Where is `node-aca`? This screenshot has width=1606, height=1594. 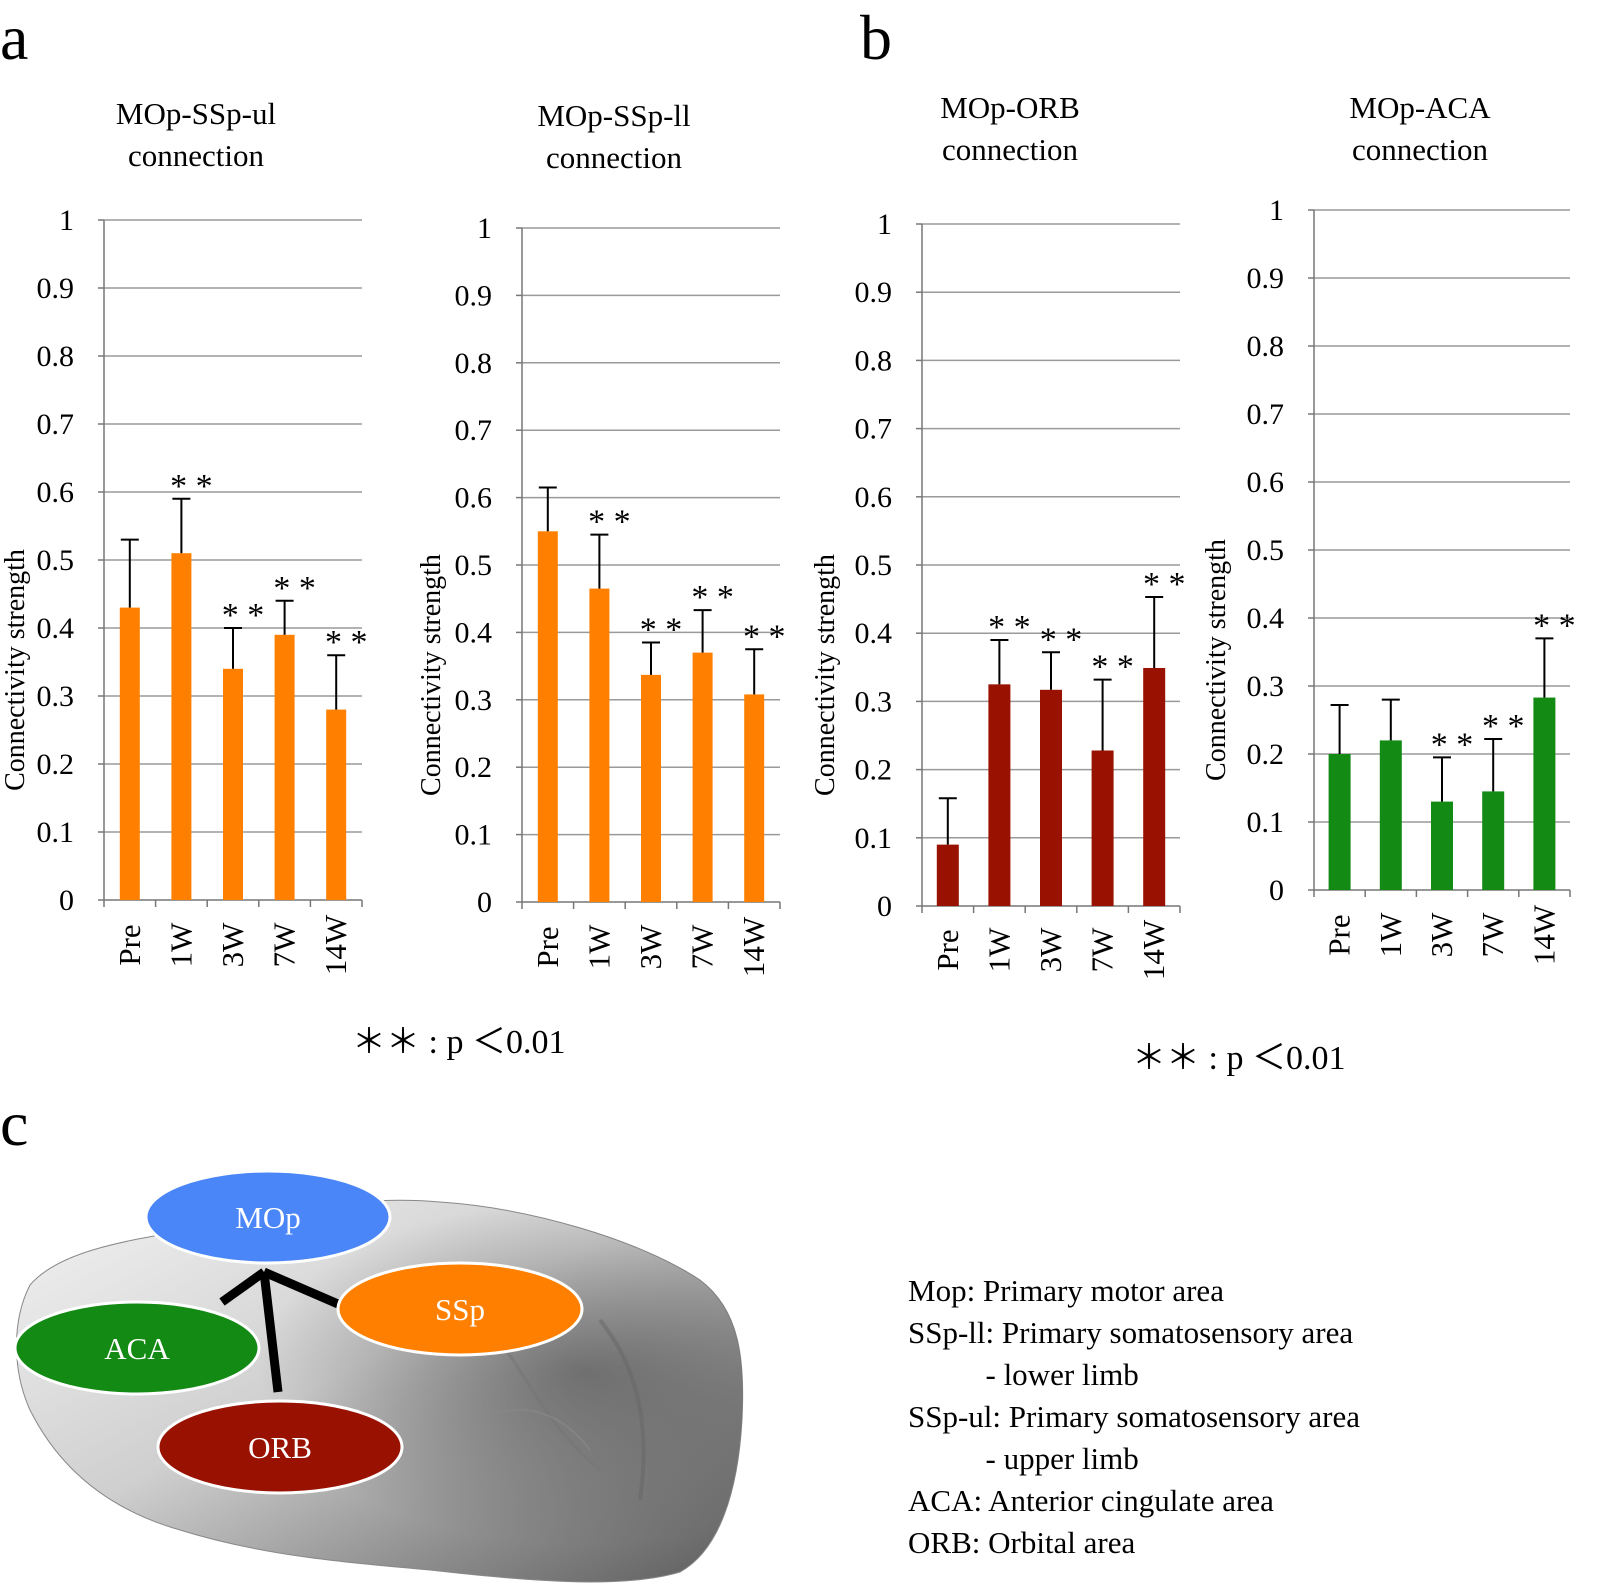
node-aca is located at coordinates (137, 1348).